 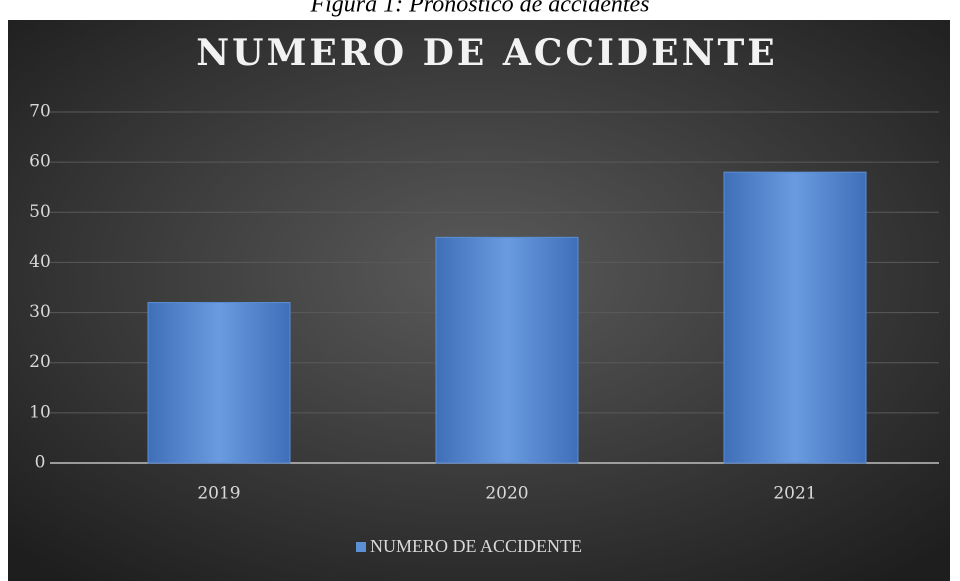 I want to click on x-tick-label: 2019, so click(x=218, y=494).